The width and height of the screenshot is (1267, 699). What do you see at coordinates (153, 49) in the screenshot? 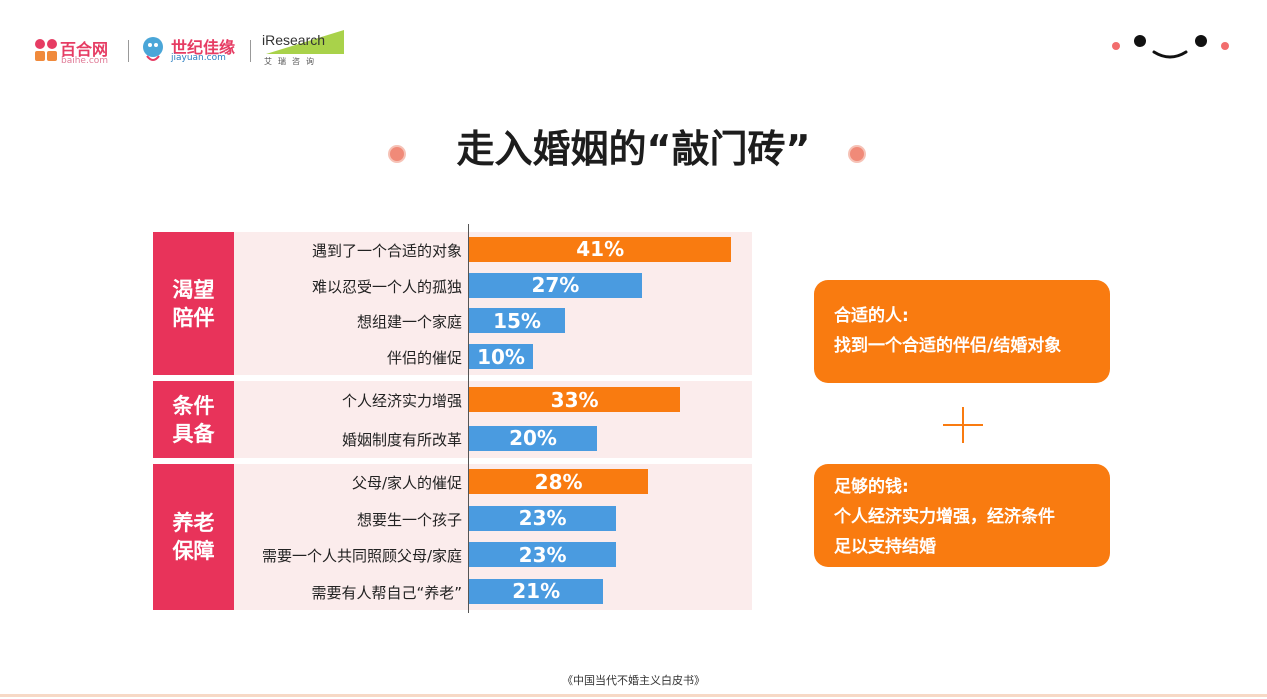
I see `jiayuan-mascot-icon` at bounding box center [153, 49].